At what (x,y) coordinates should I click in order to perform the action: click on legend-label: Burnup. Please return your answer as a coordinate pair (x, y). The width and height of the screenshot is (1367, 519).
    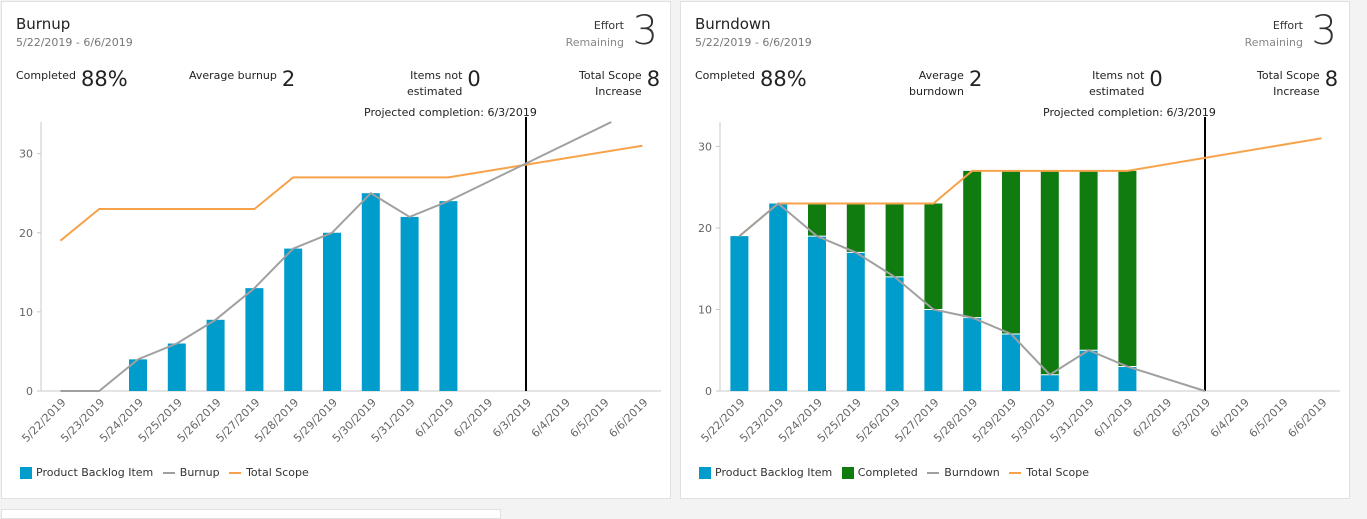
    Looking at the image, I should click on (199, 472).